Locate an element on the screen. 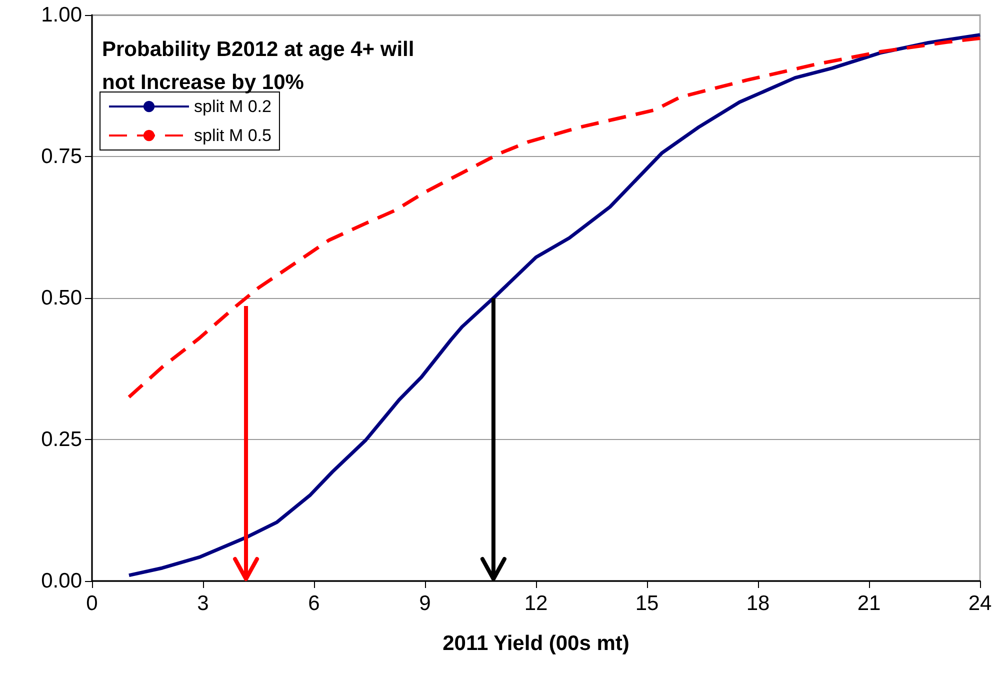  x-tick-label: 24 is located at coordinates (980, 603).